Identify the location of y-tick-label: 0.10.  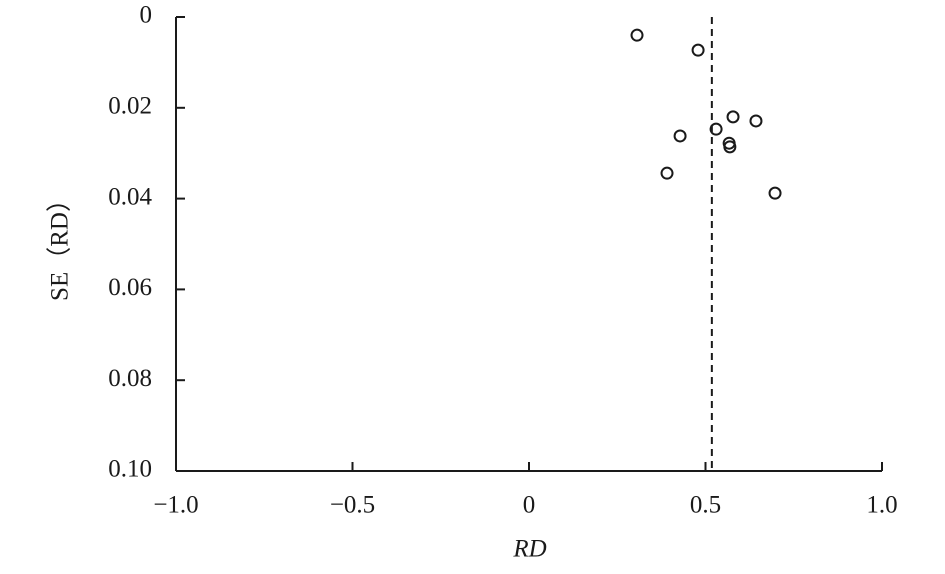
(130, 469).